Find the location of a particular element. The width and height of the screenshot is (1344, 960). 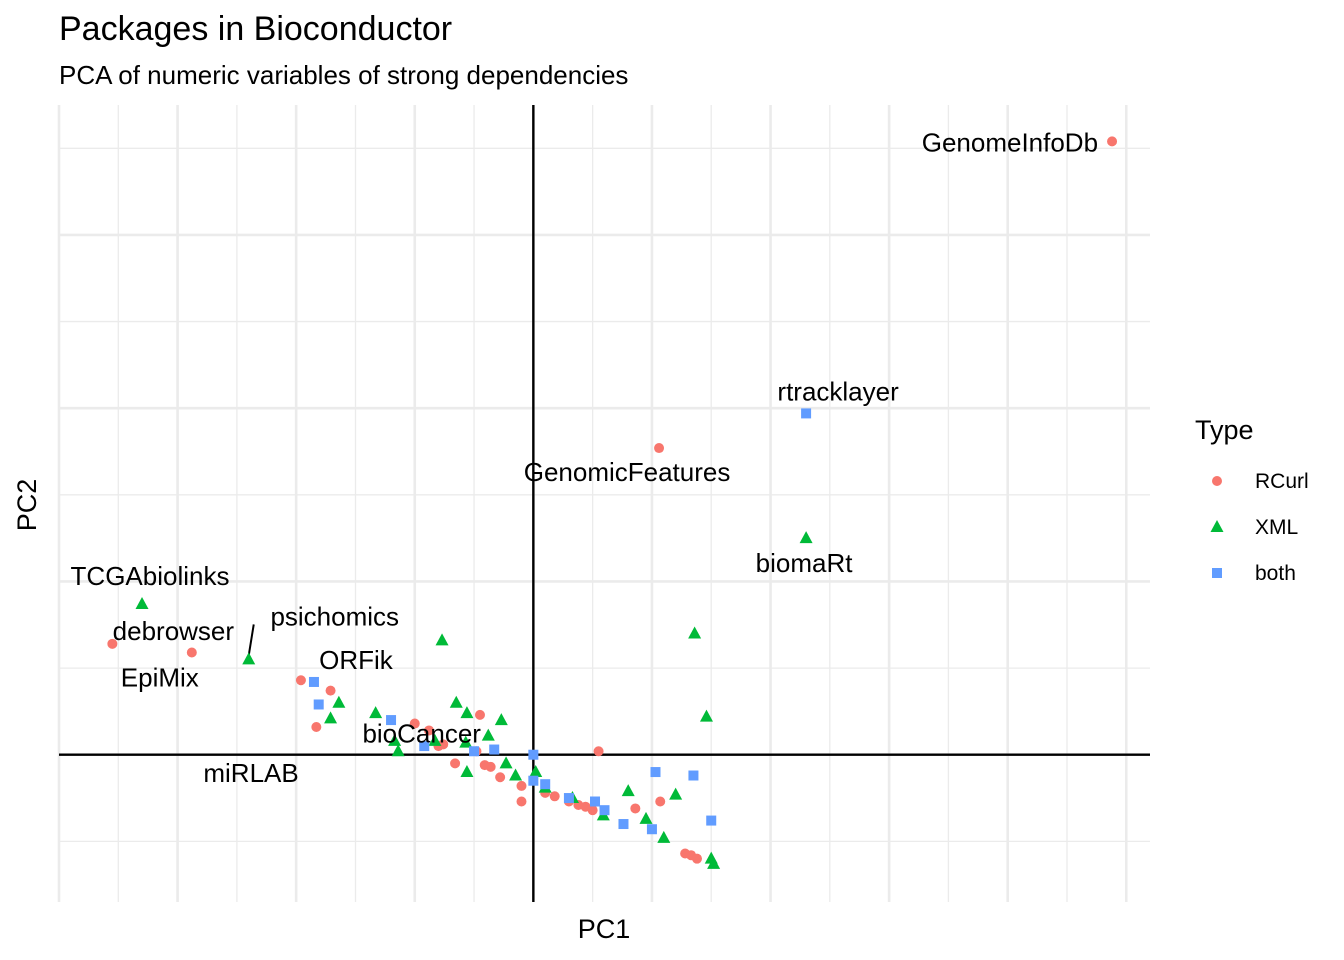

point-label: ORFik is located at coordinates (356, 660).